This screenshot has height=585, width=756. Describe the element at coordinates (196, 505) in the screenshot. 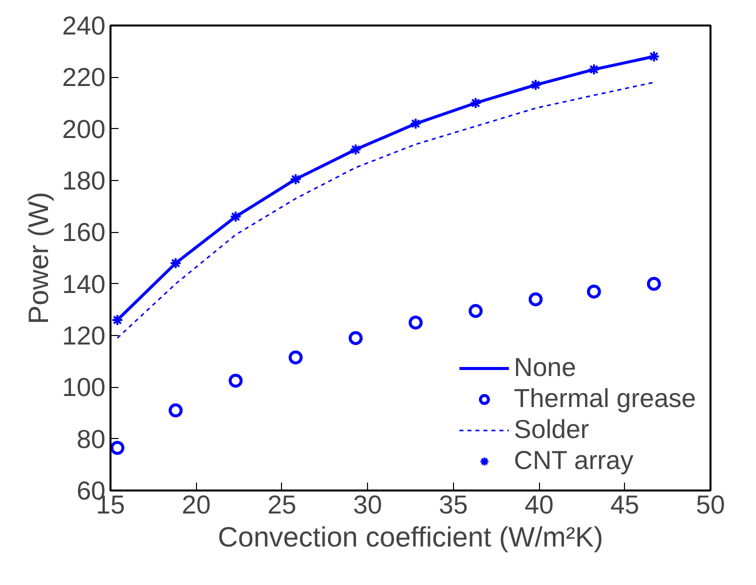

I see `x-tick-label: 20` at that location.